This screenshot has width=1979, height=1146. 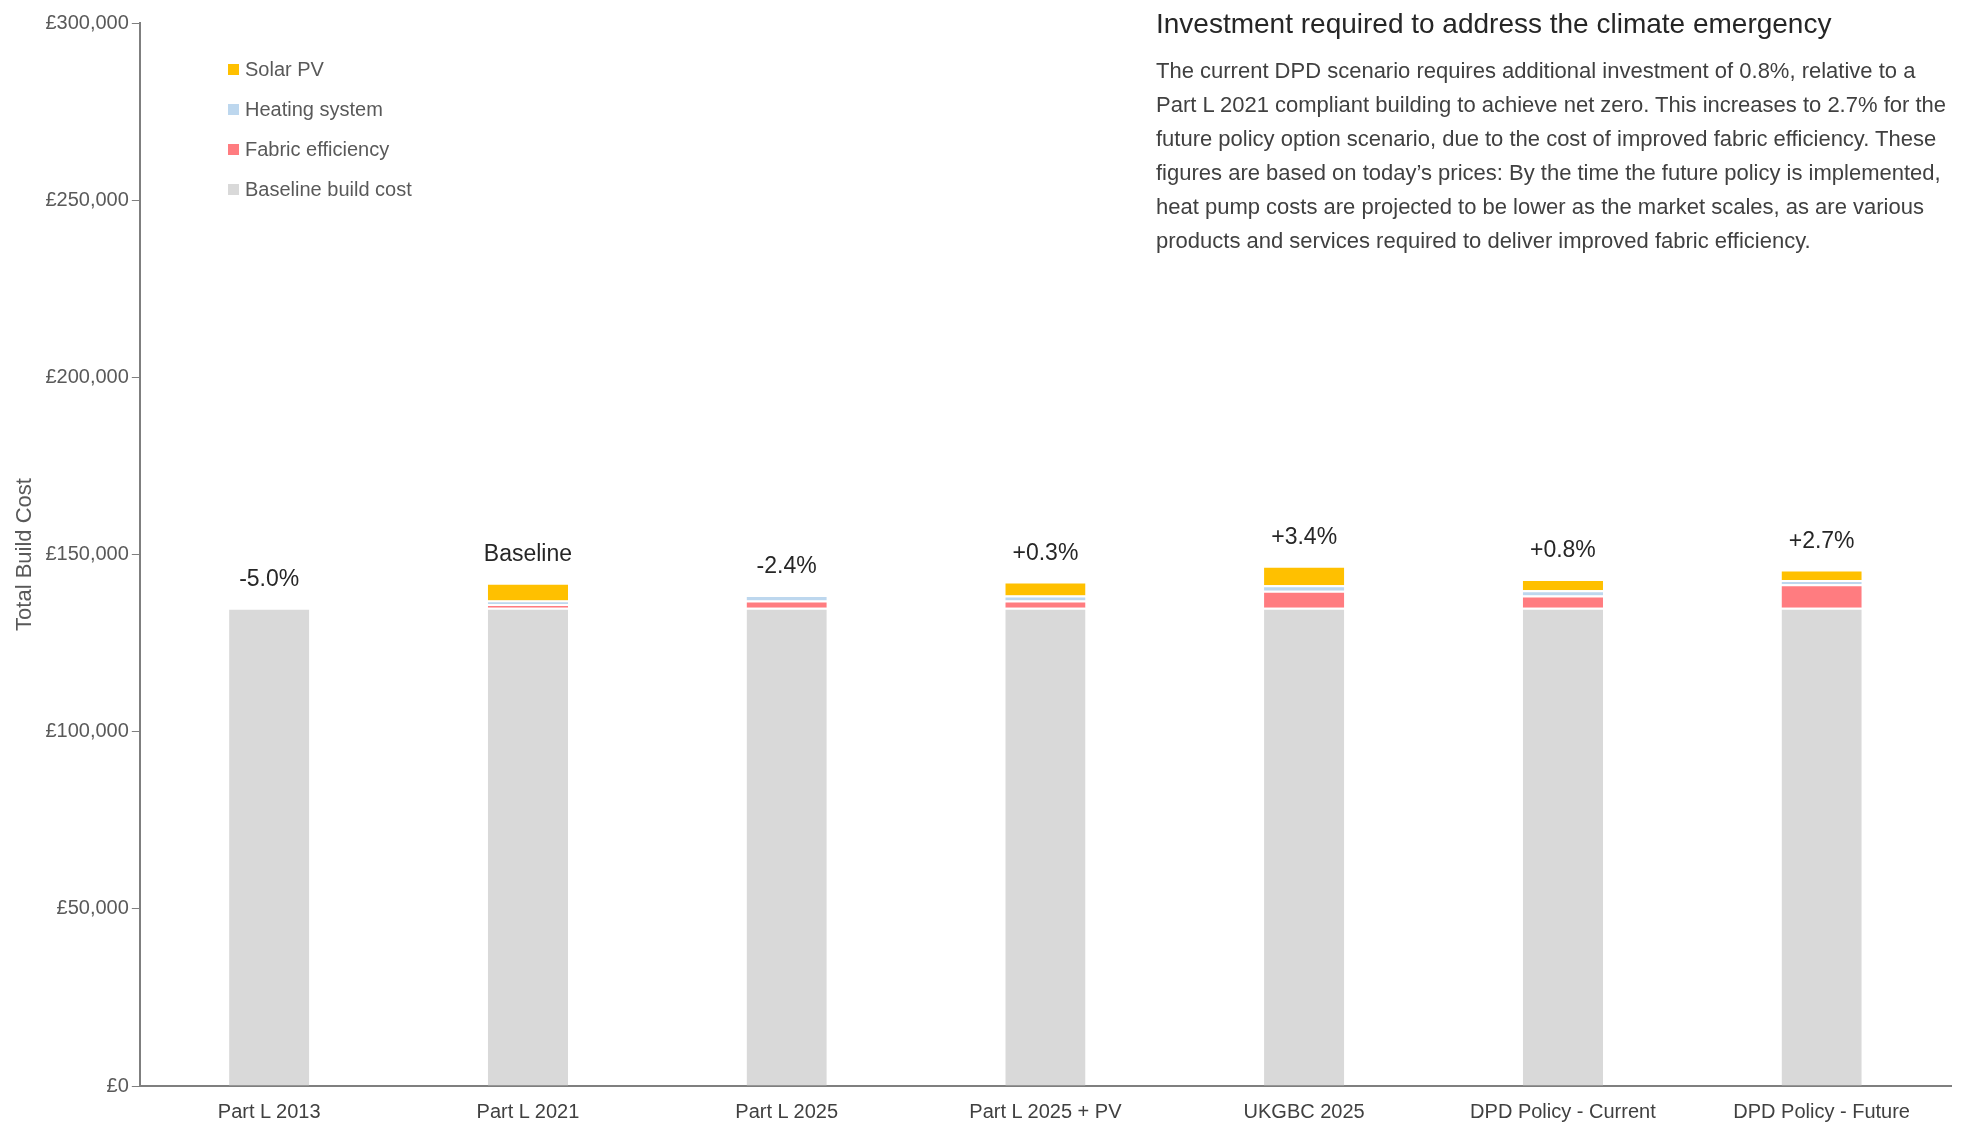 What do you see at coordinates (328, 189) in the screenshot?
I see `legend-label: Baseline build cost` at bounding box center [328, 189].